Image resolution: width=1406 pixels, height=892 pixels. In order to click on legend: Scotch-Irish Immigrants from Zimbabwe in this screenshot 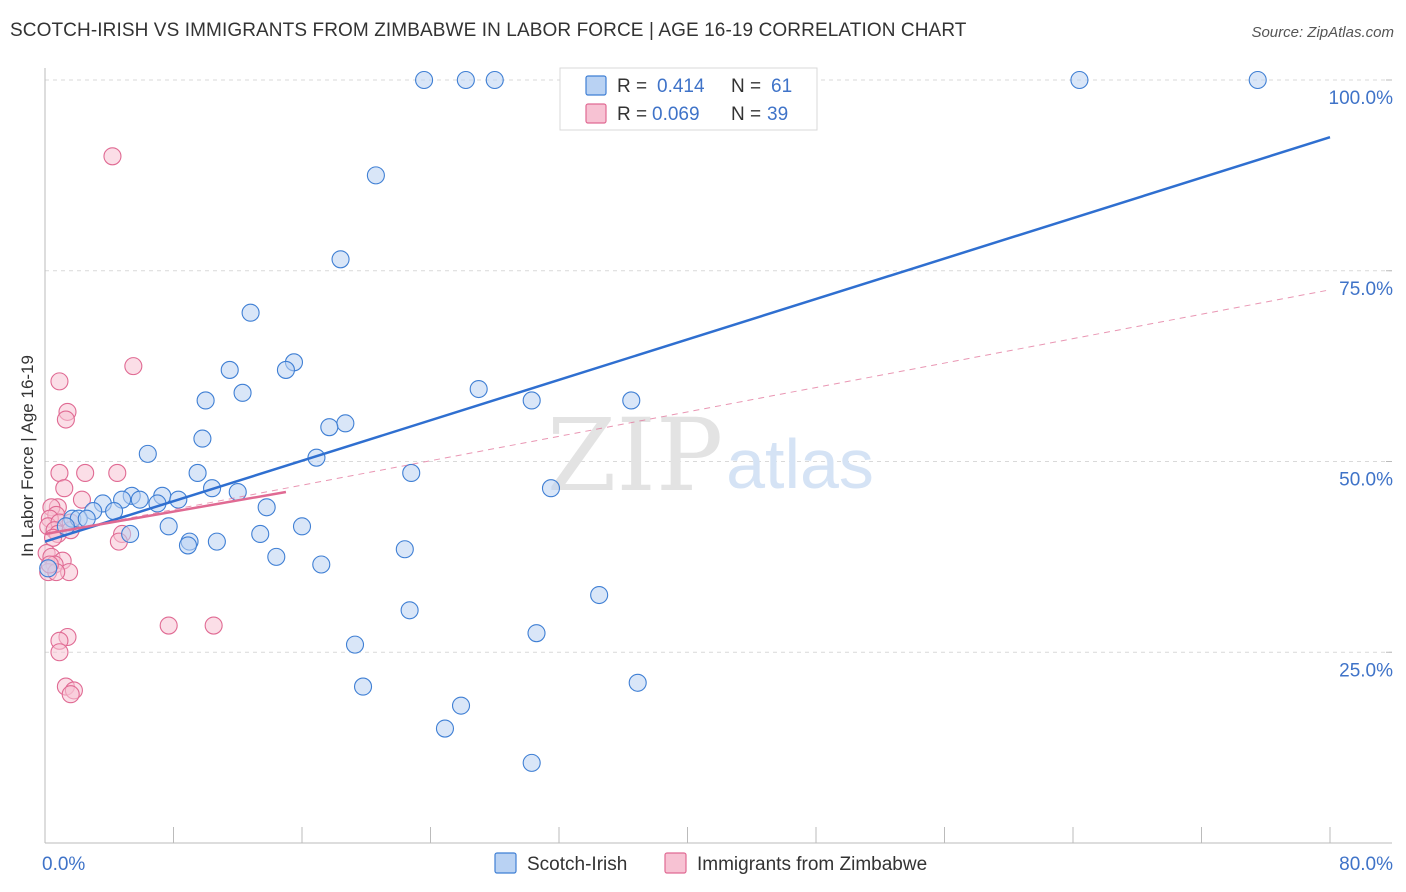, I will do `click(710, 863)`.